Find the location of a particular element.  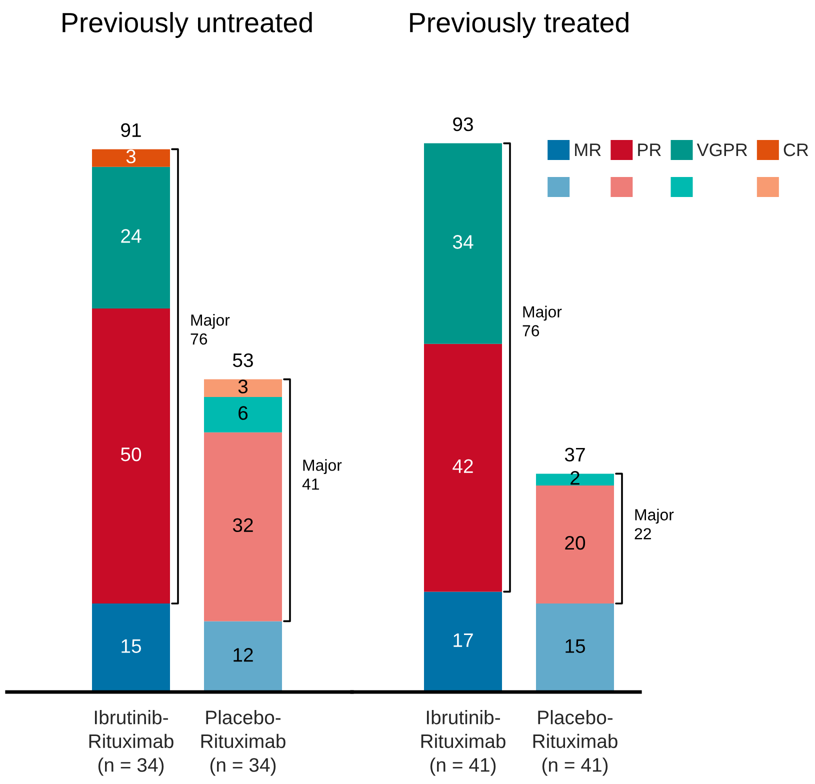

x-tick-label: Ibrutinib- Rituximab (n = 41) is located at coordinates (463, 743).